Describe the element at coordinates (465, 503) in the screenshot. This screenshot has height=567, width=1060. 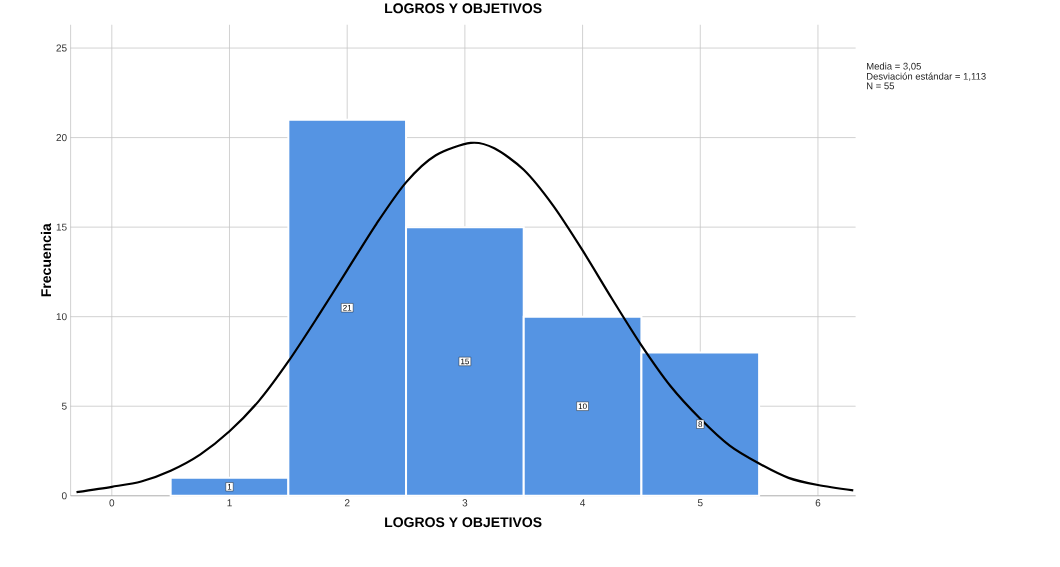
I see `x-tick-label: 3` at that location.